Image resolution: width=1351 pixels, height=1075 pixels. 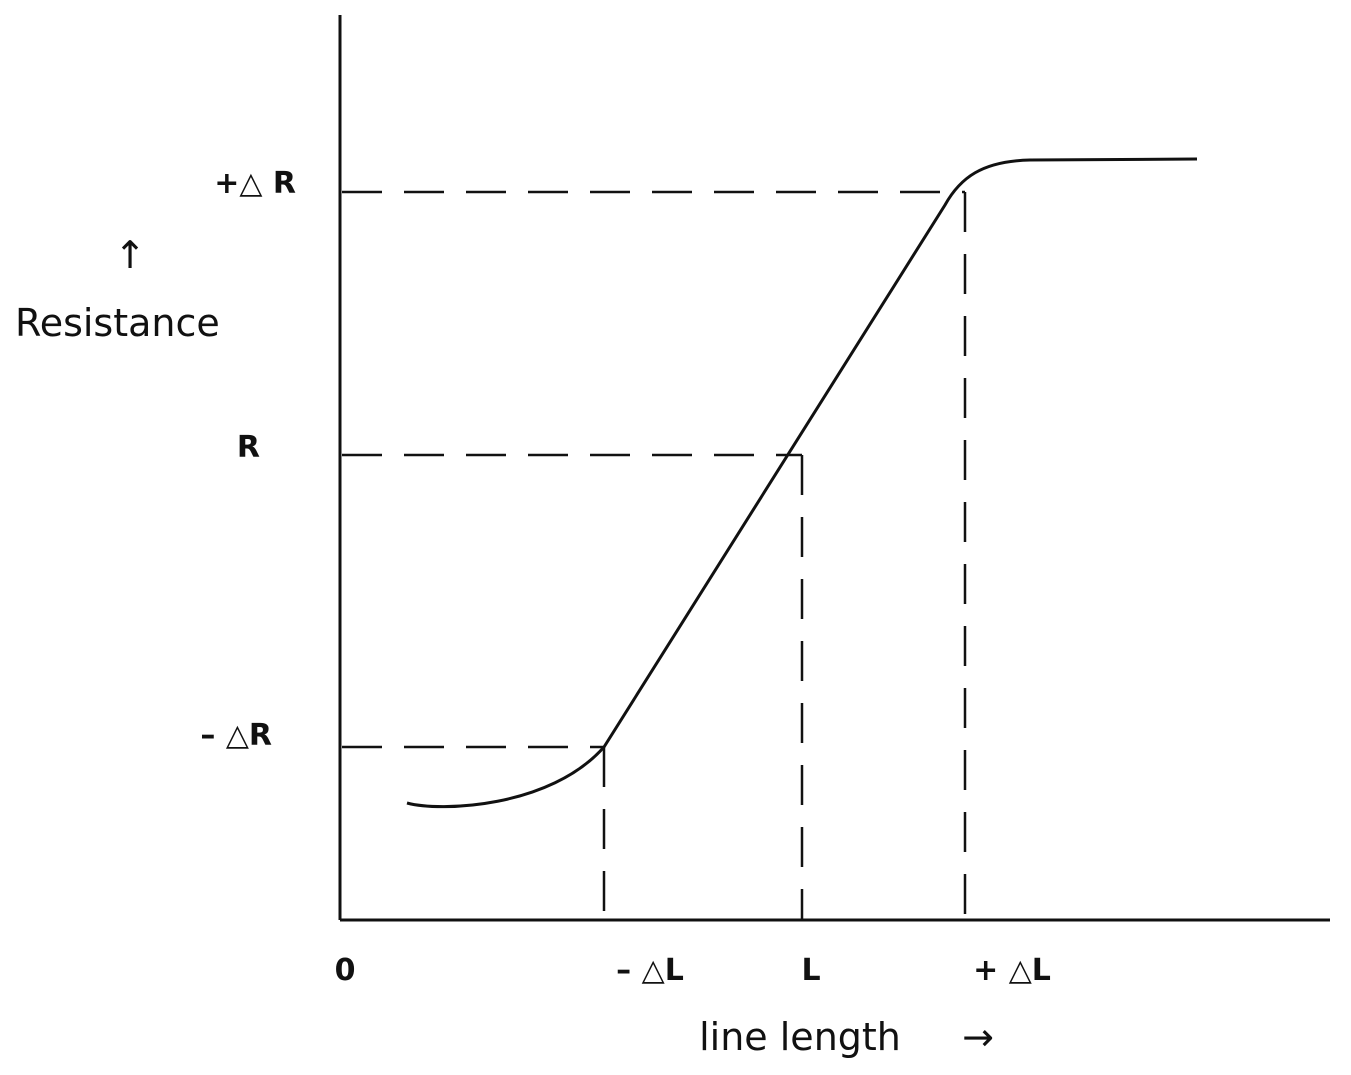 I want to click on x-label: – △L, so click(x=650, y=970).